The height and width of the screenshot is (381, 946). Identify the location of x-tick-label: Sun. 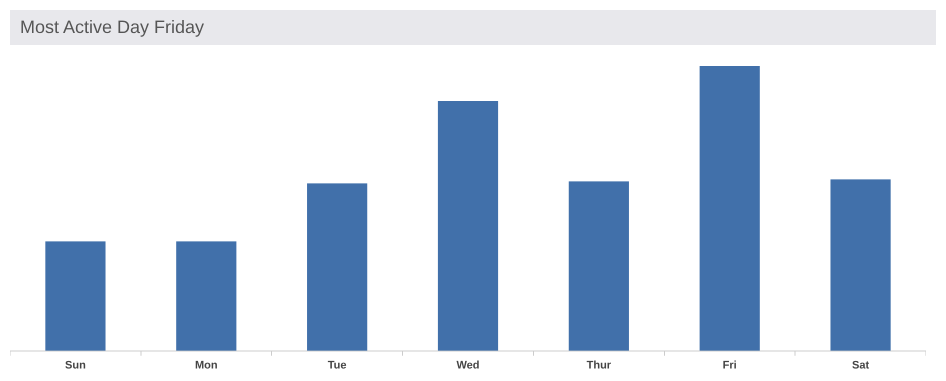
(75, 365).